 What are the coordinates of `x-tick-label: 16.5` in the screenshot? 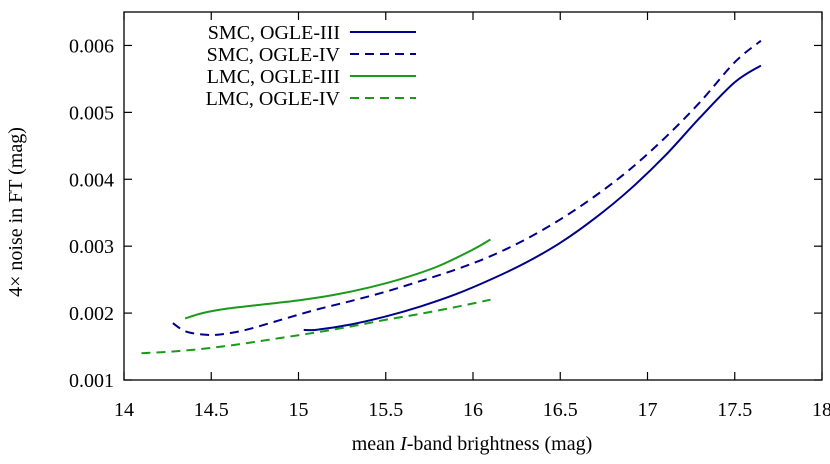 It's located at (560, 410).